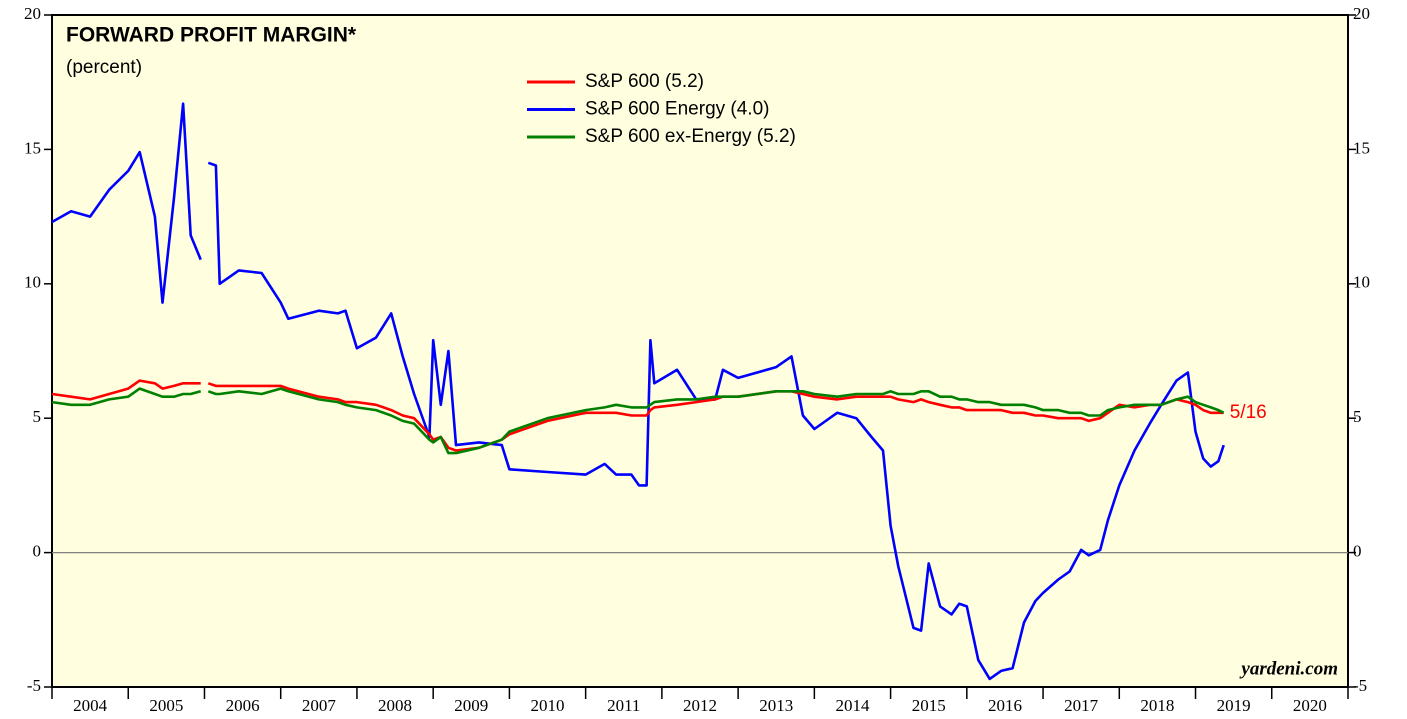 This screenshot has width=1407, height=719. Describe the element at coordinates (690, 136) in the screenshot. I see `legend-label: S&P 600 ex-Energy (5.2)` at that location.